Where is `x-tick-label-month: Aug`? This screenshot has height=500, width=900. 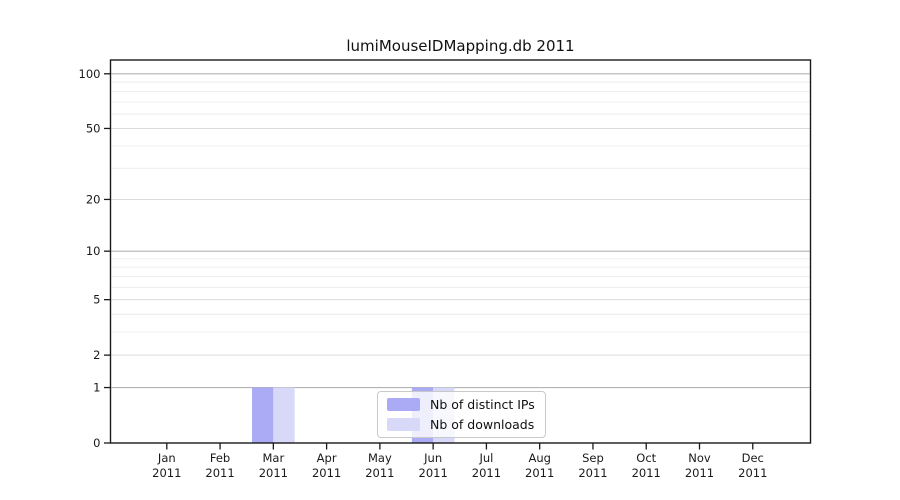
x-tick-label-month: Aug is located at coordinates (539, 458).